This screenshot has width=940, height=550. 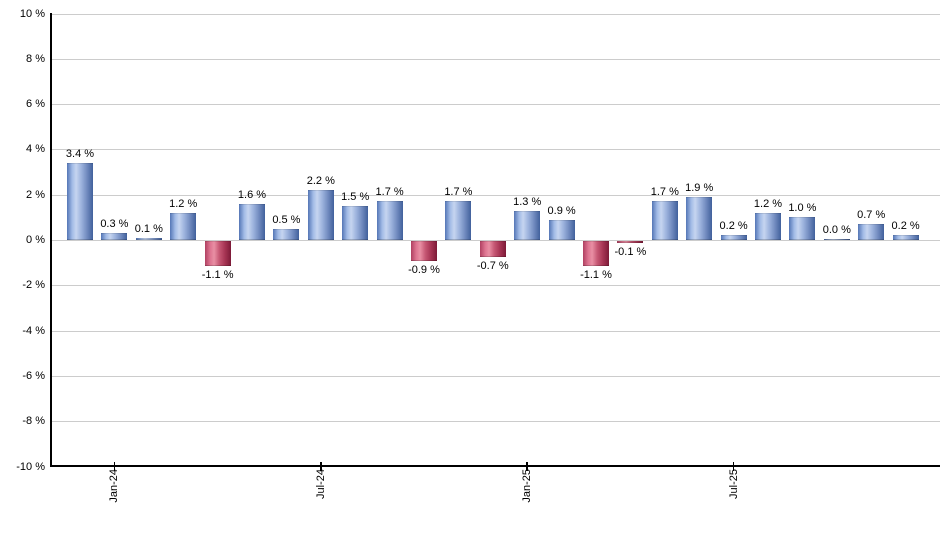 What do you see at coordinates (699, 187) in the screenshot?
I see `bar-value-label: 1.9 %` at bounding box center [699, 187].